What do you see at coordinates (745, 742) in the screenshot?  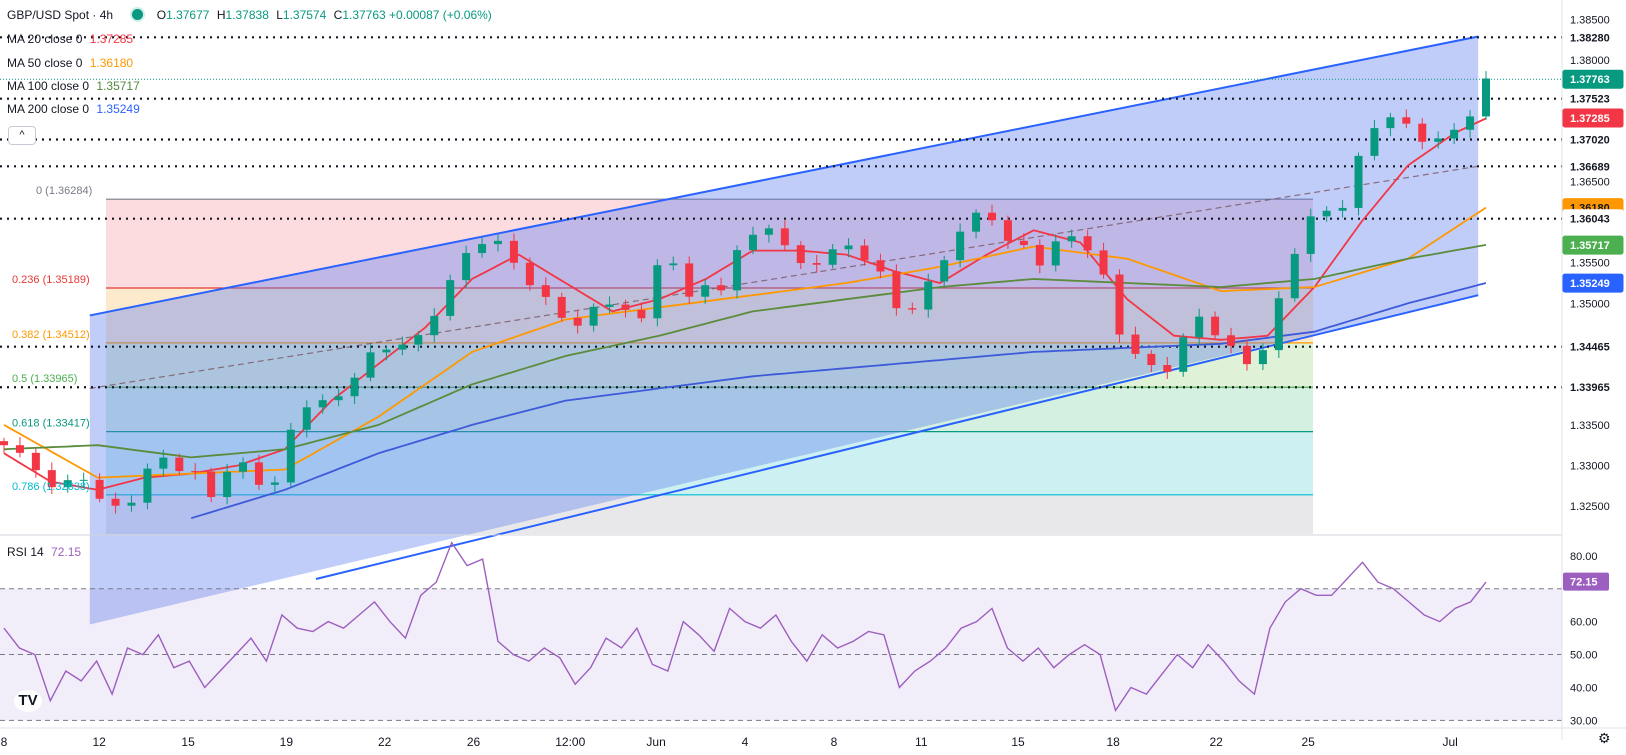 I see `time-tick-label: 4` at bounding box center [745, 742].